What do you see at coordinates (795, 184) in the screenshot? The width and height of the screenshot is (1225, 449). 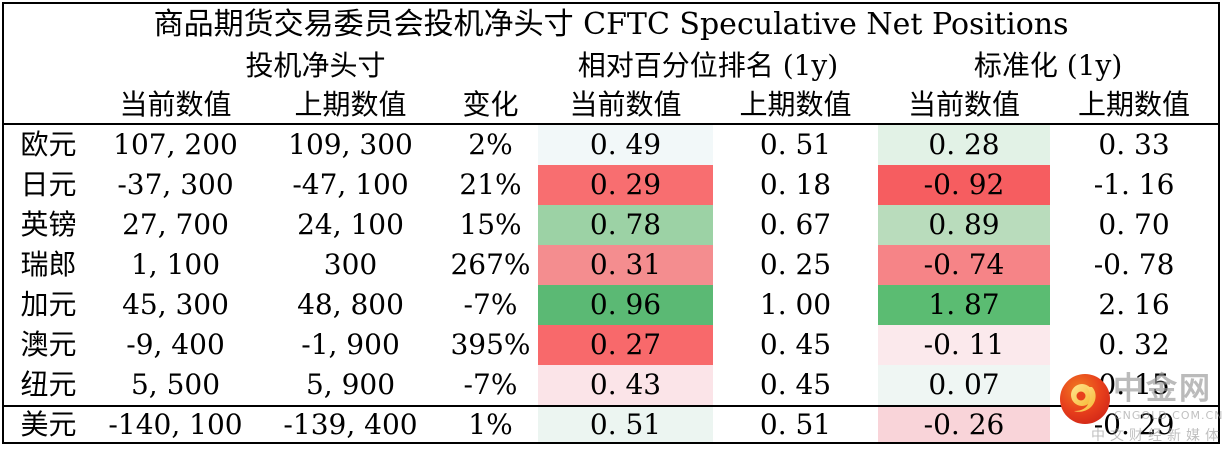 I see `pct-previous-value: 0. 18` at bounding box center [795, 184].